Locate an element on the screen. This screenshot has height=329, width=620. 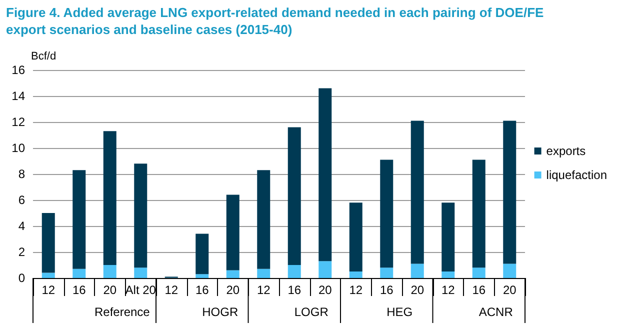
y-tick-label: 14 is located at coordinates (19, 96).